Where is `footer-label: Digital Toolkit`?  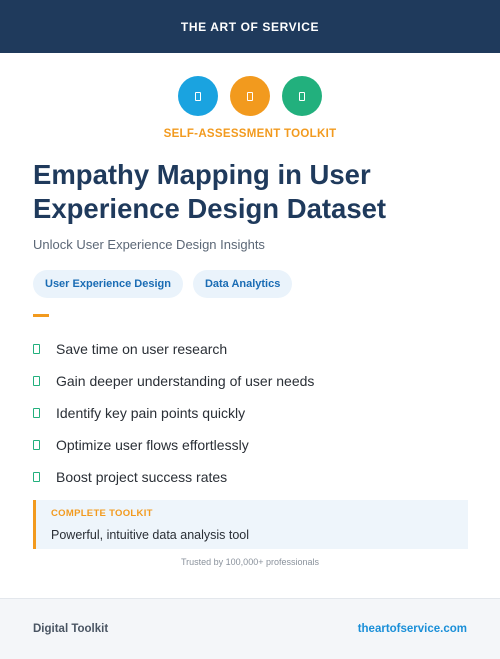 footer-label: Digital Toolkit is located at coordinates (71, 629).